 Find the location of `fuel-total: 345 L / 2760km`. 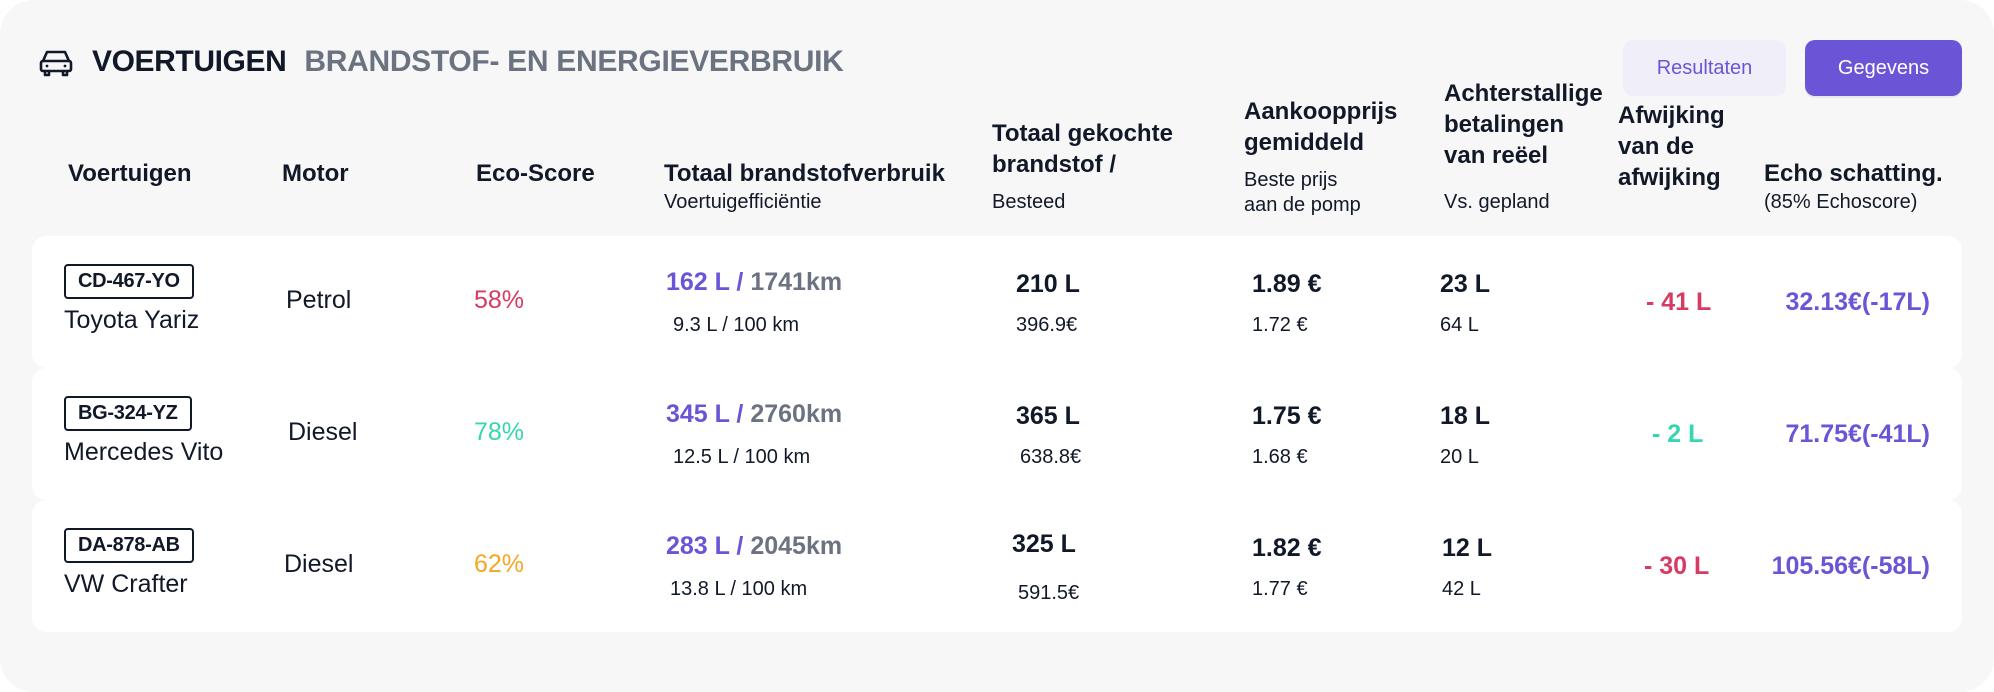

fuel-total: 345 L / 2760km is located at coordinates (754, 414).